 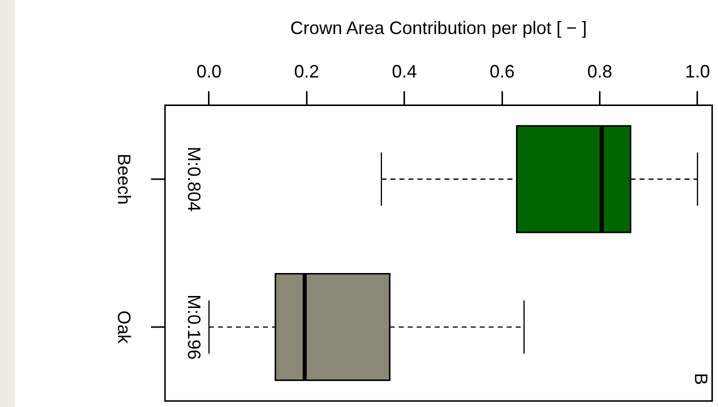 I want to click on annotation: M:0.804, so click(x=194, y=179).